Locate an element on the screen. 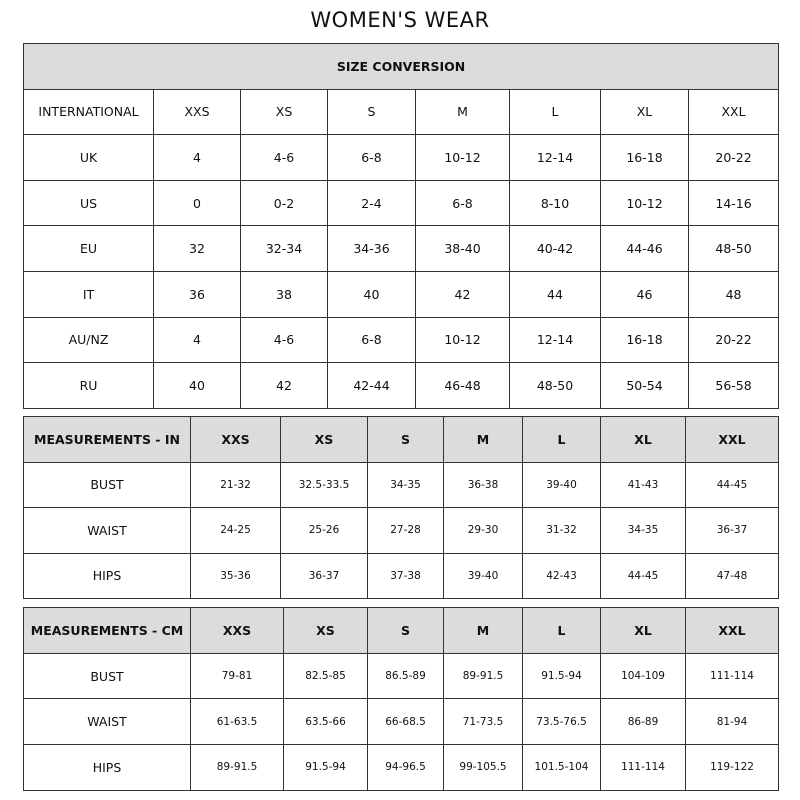  header-row: MEASUREMENTS - IN XXS XS S M L XL XXL is located at coordinates (401, 439).